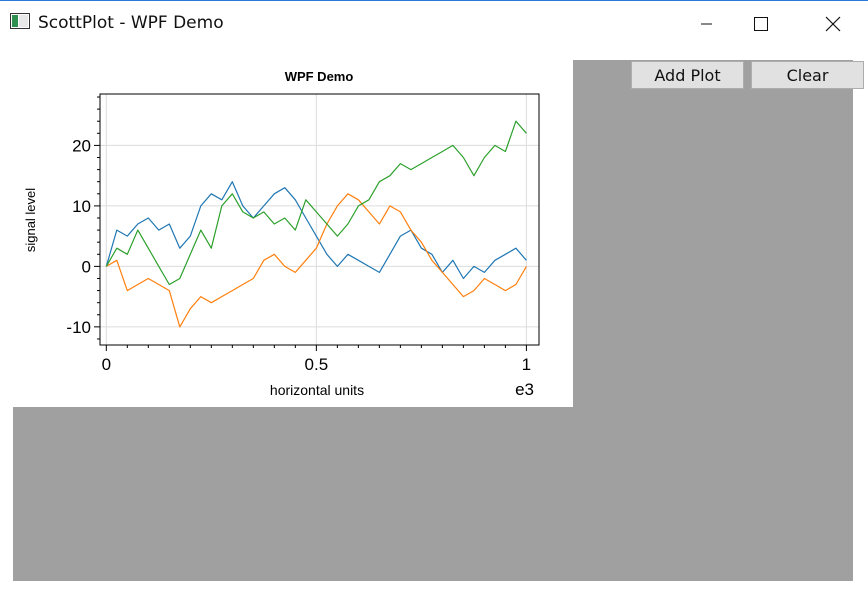 The height and width of the screenshot is (596, 868). I want to click on x-tick-label: 0.5, so click(317, 364).